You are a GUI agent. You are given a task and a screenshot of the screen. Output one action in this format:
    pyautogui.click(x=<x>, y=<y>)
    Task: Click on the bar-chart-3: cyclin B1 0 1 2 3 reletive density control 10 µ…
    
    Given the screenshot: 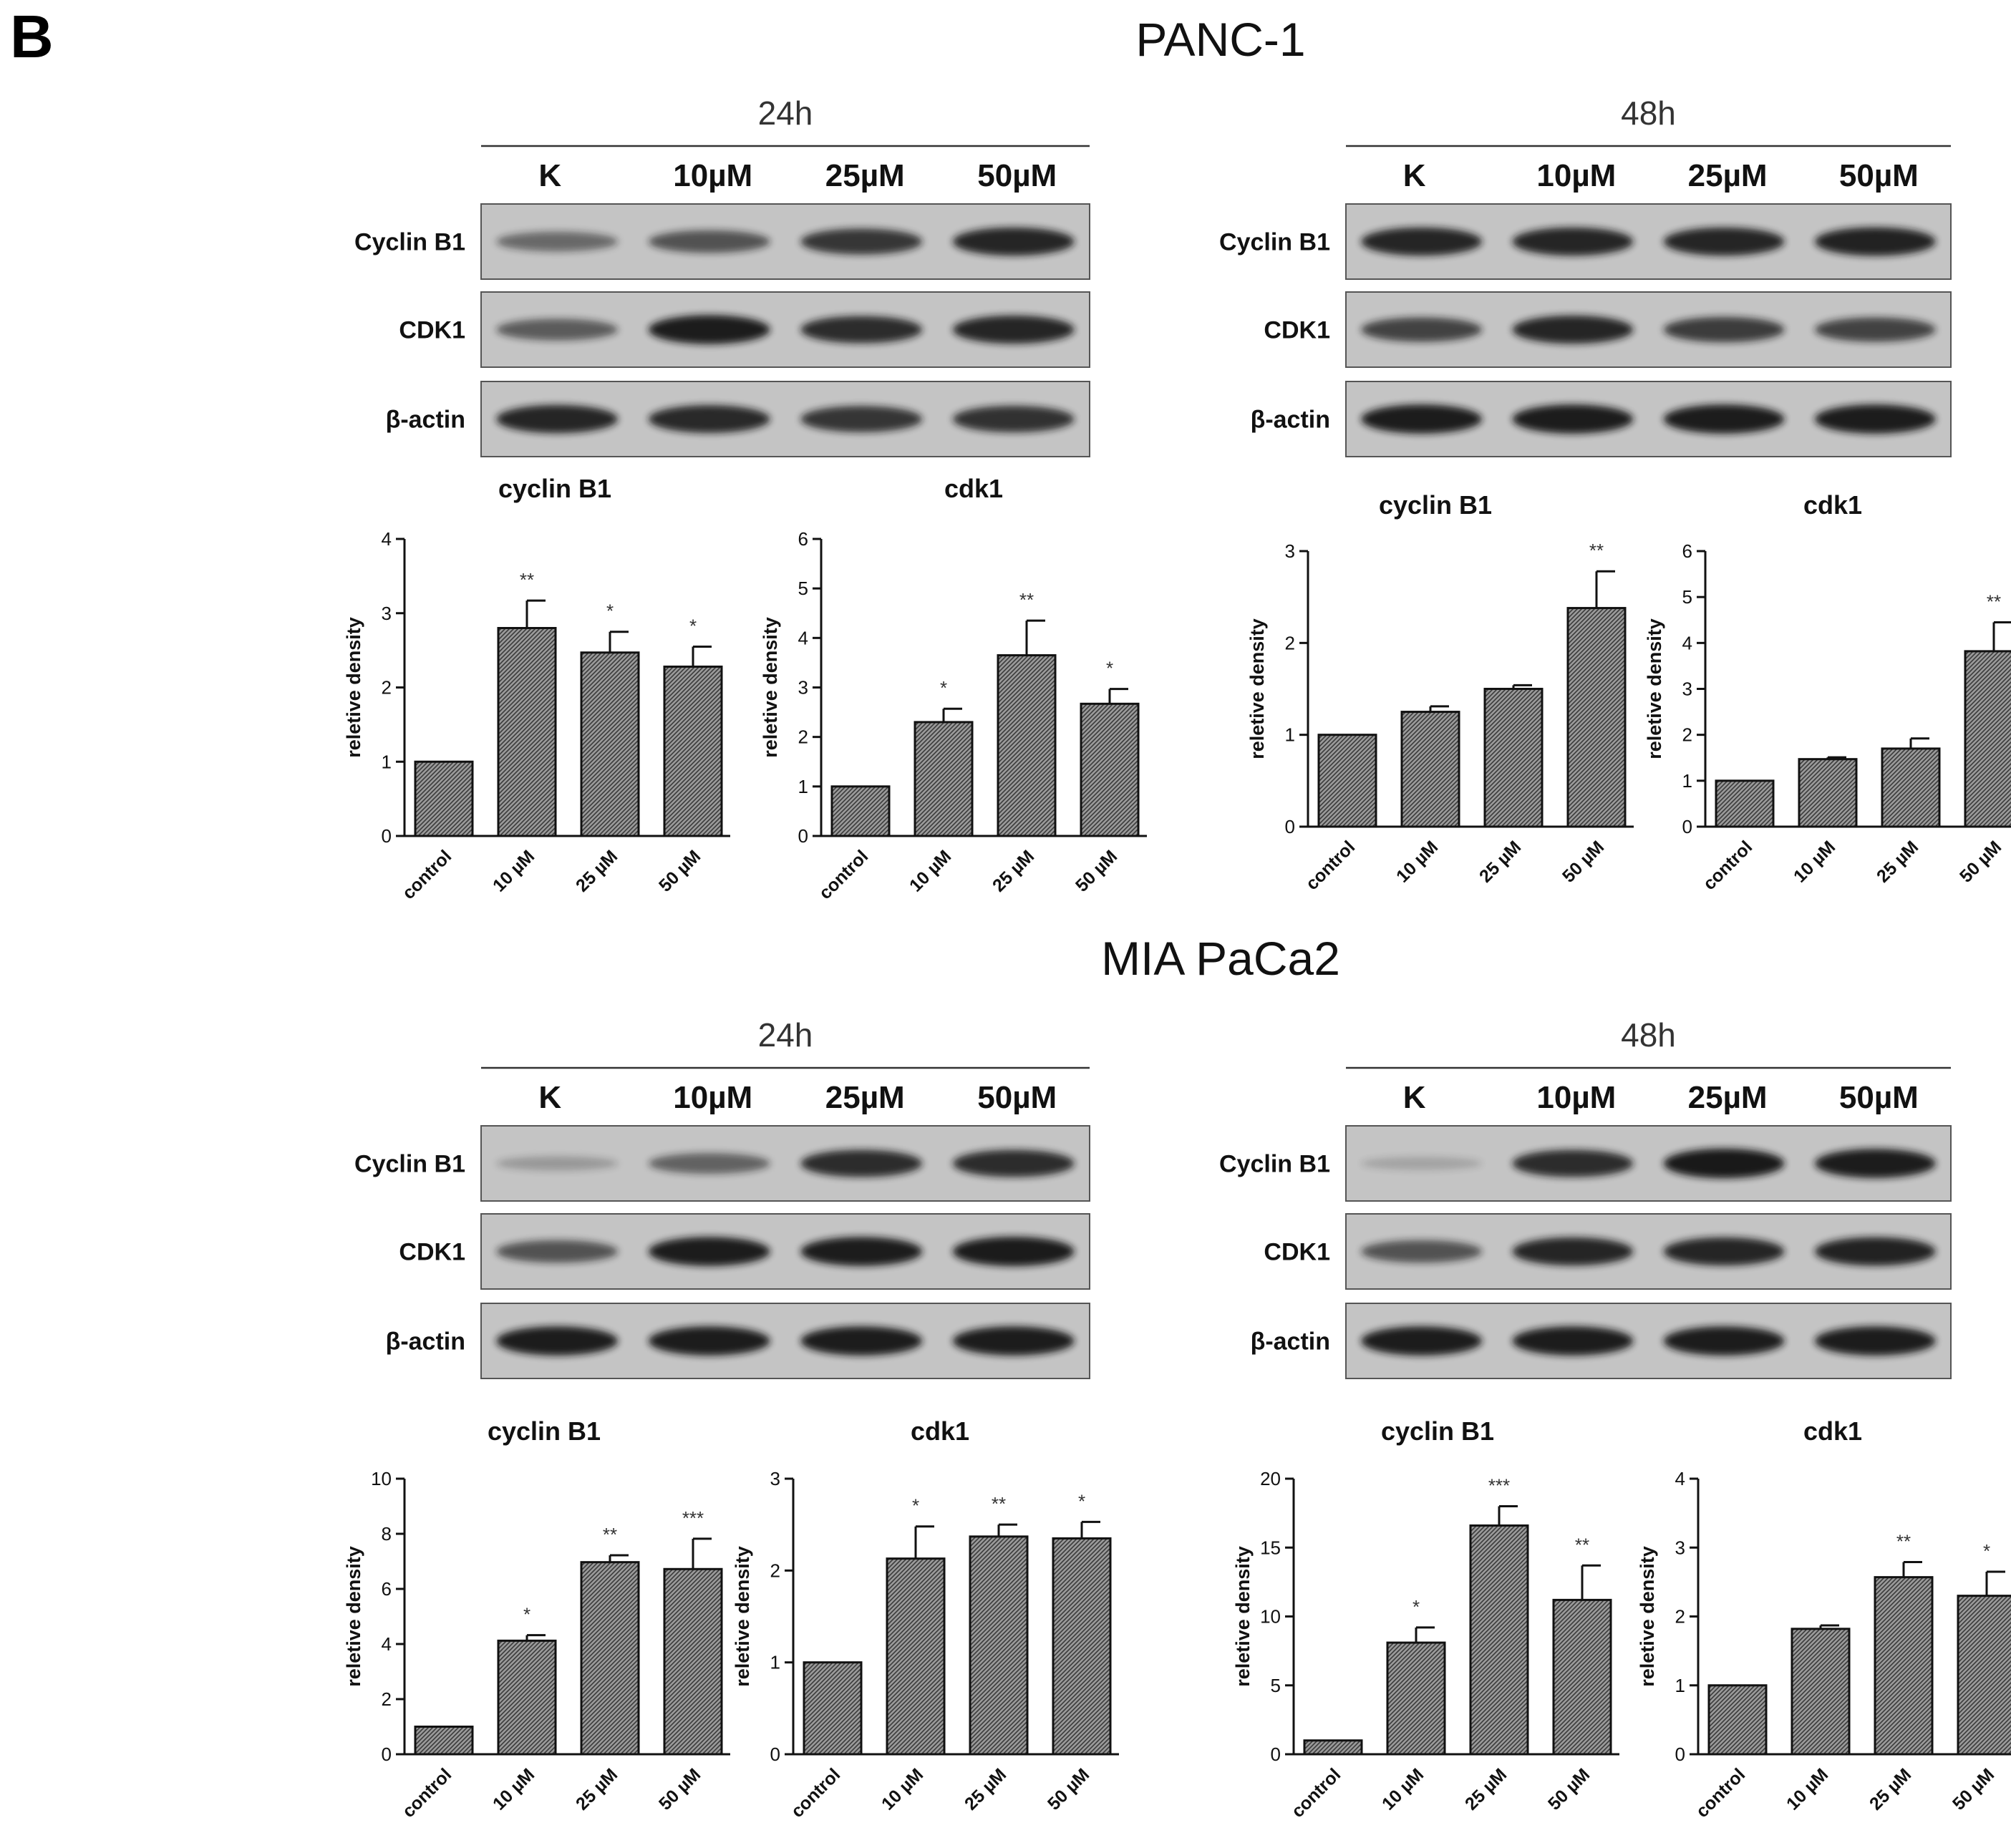 What is the action you would take?
    pyautogui.click(x=1440, y=692)
    